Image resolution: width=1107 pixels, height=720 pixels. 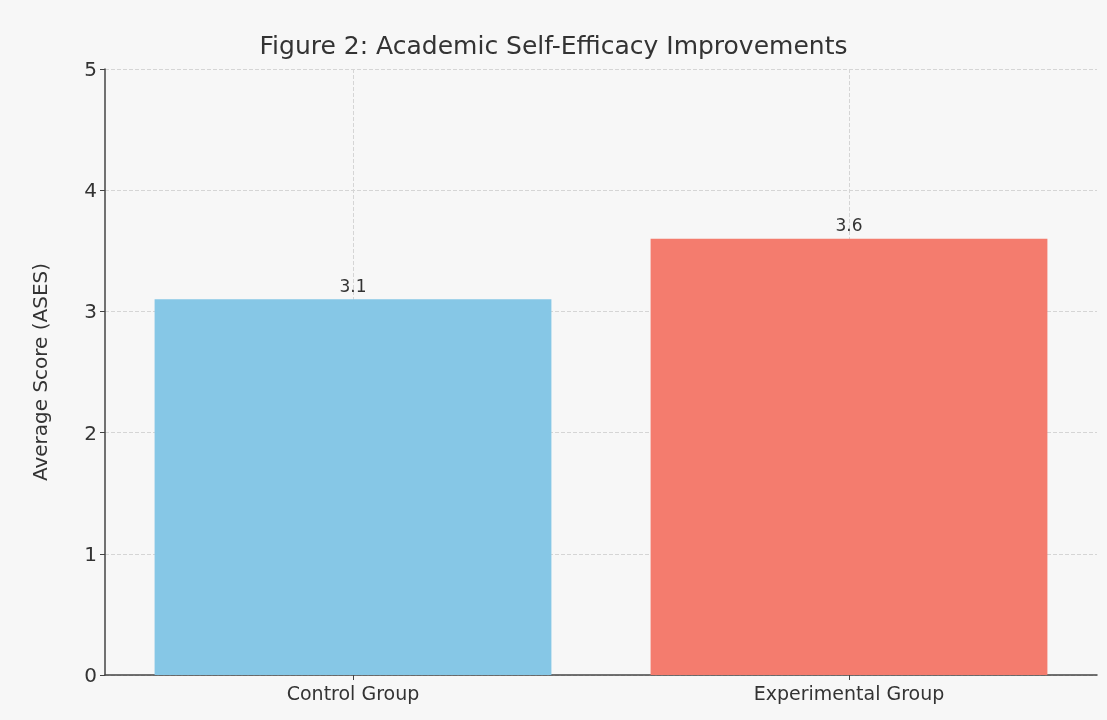 What do you see at coordinates (849, 692) in the screenshot?
I see `x-tick-label: Experimental Group` at bounding box center [849, 692].